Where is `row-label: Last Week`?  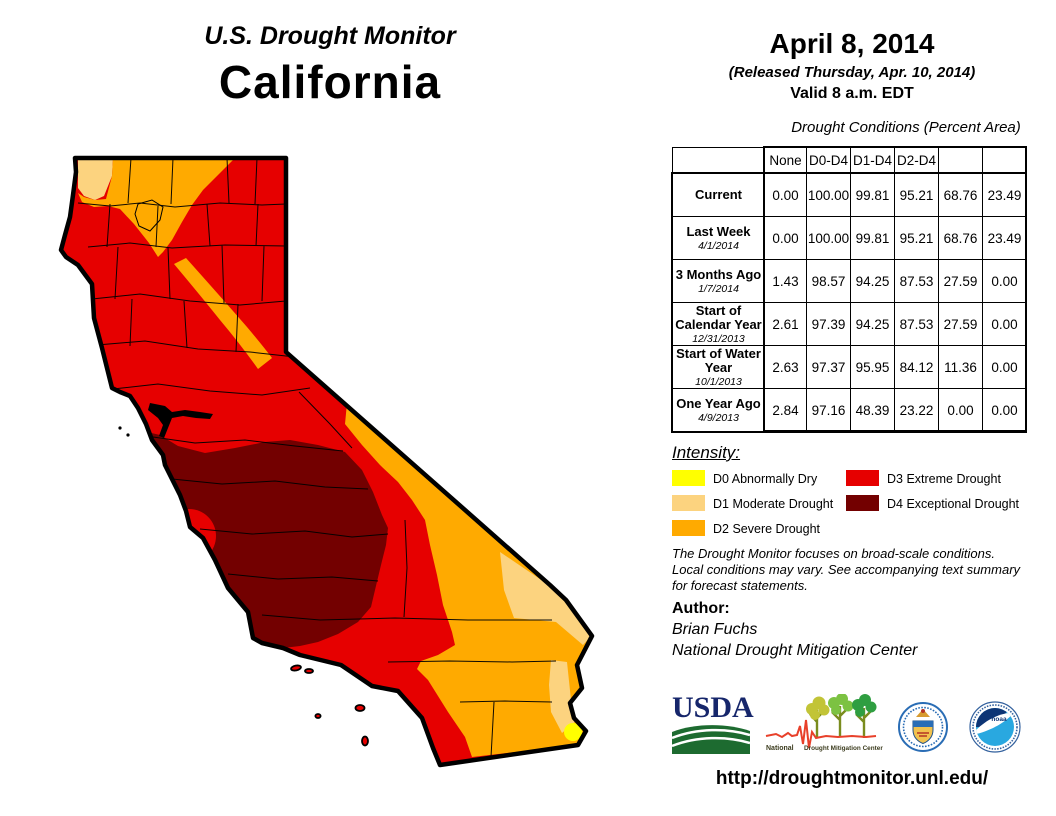
row-label: Last Week is located at coordinates (718, 231).